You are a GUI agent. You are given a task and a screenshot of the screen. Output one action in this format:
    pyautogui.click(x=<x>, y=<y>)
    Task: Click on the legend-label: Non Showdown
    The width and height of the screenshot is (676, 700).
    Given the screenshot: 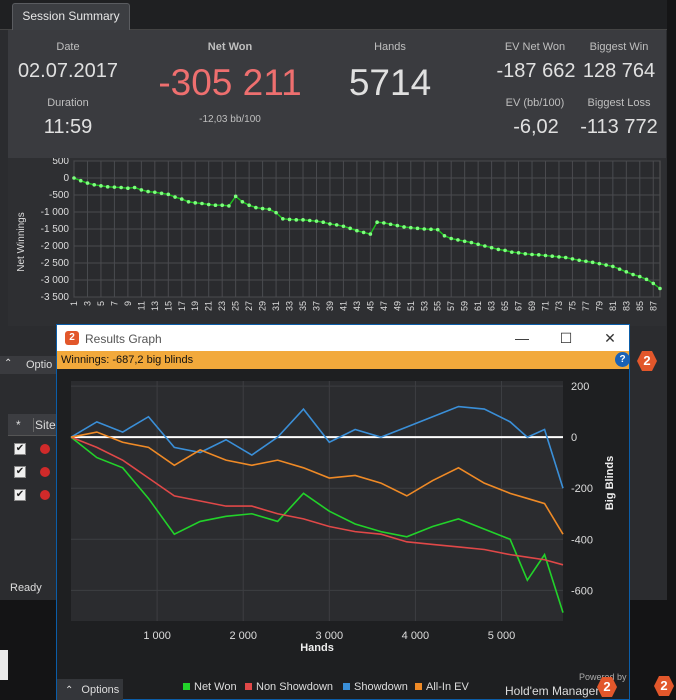 What is the action you would take?
    pyautogui.click(x=295, y=687)
    